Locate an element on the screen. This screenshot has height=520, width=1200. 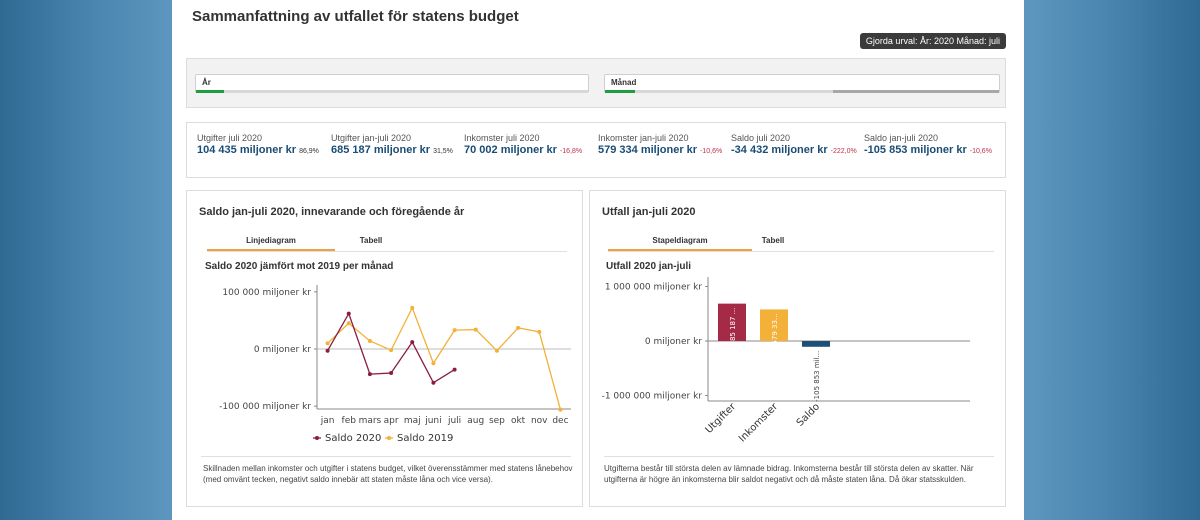
kpi-change: -222,0% is located at coordinates (843, 151).